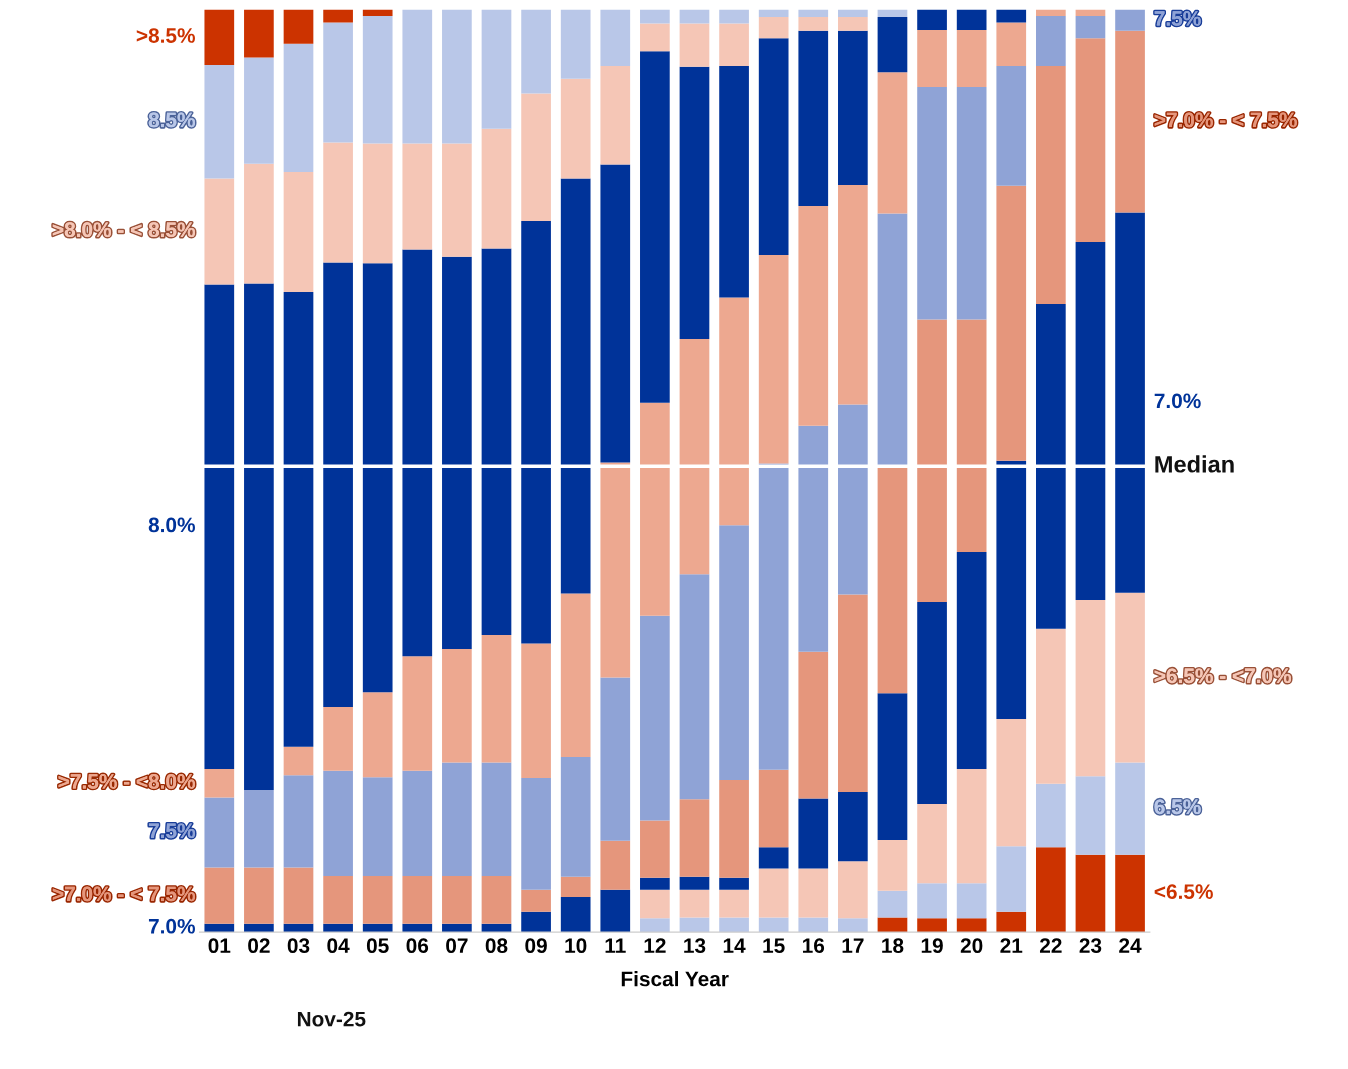 The image size is (1348, 1069). I want to click on x-tick-label: 02, so click(259, 946).